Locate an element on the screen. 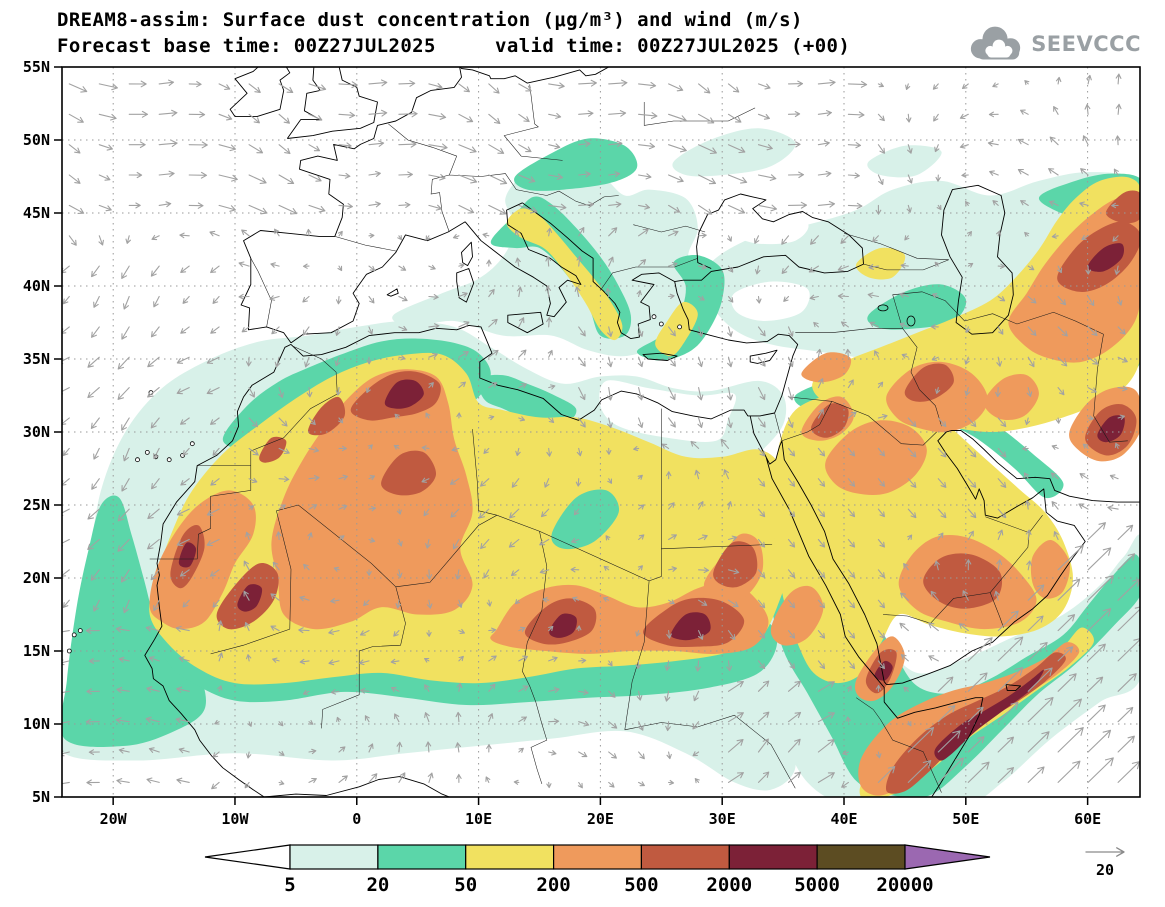 The height and width of the screenshot is (907, 1165). lat-tick-label: 5N is located at coordinates (41, 797).